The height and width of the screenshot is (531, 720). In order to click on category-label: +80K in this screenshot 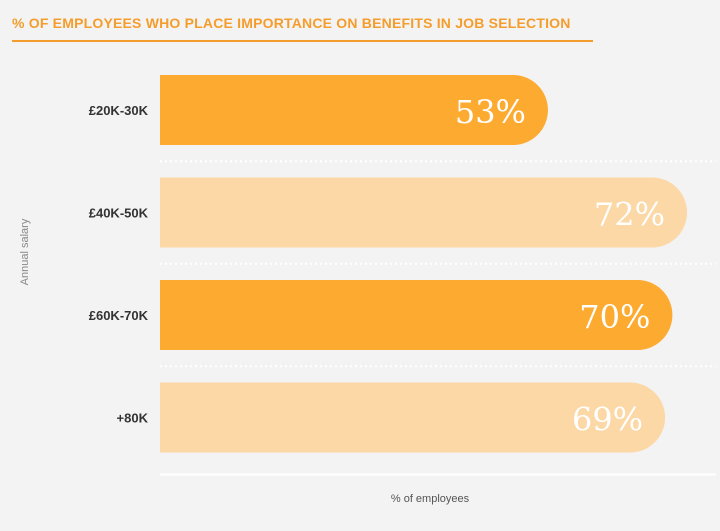, I will do `click(133, 418)`.